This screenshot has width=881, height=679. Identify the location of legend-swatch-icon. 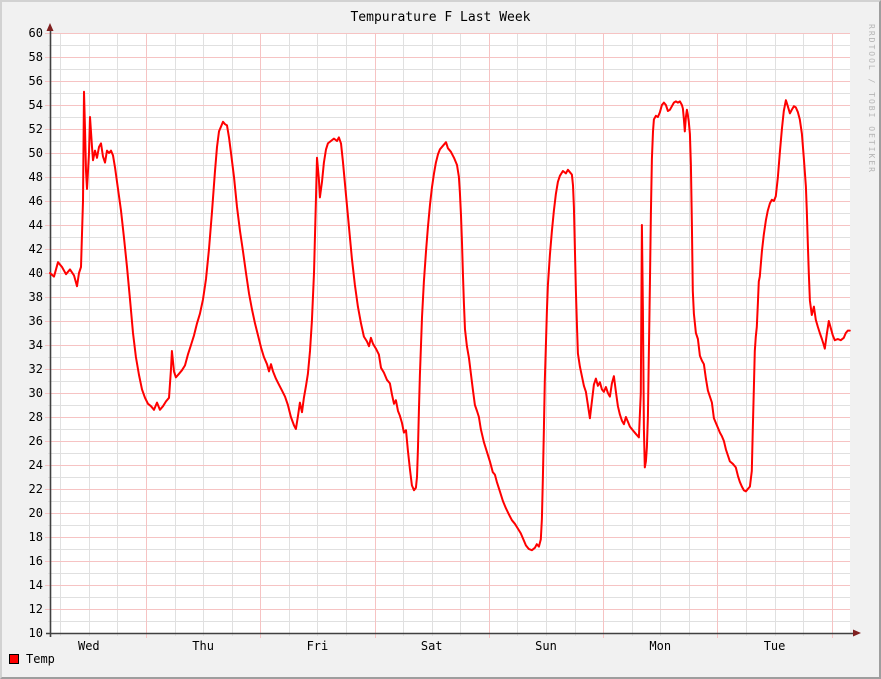
(14, 659).